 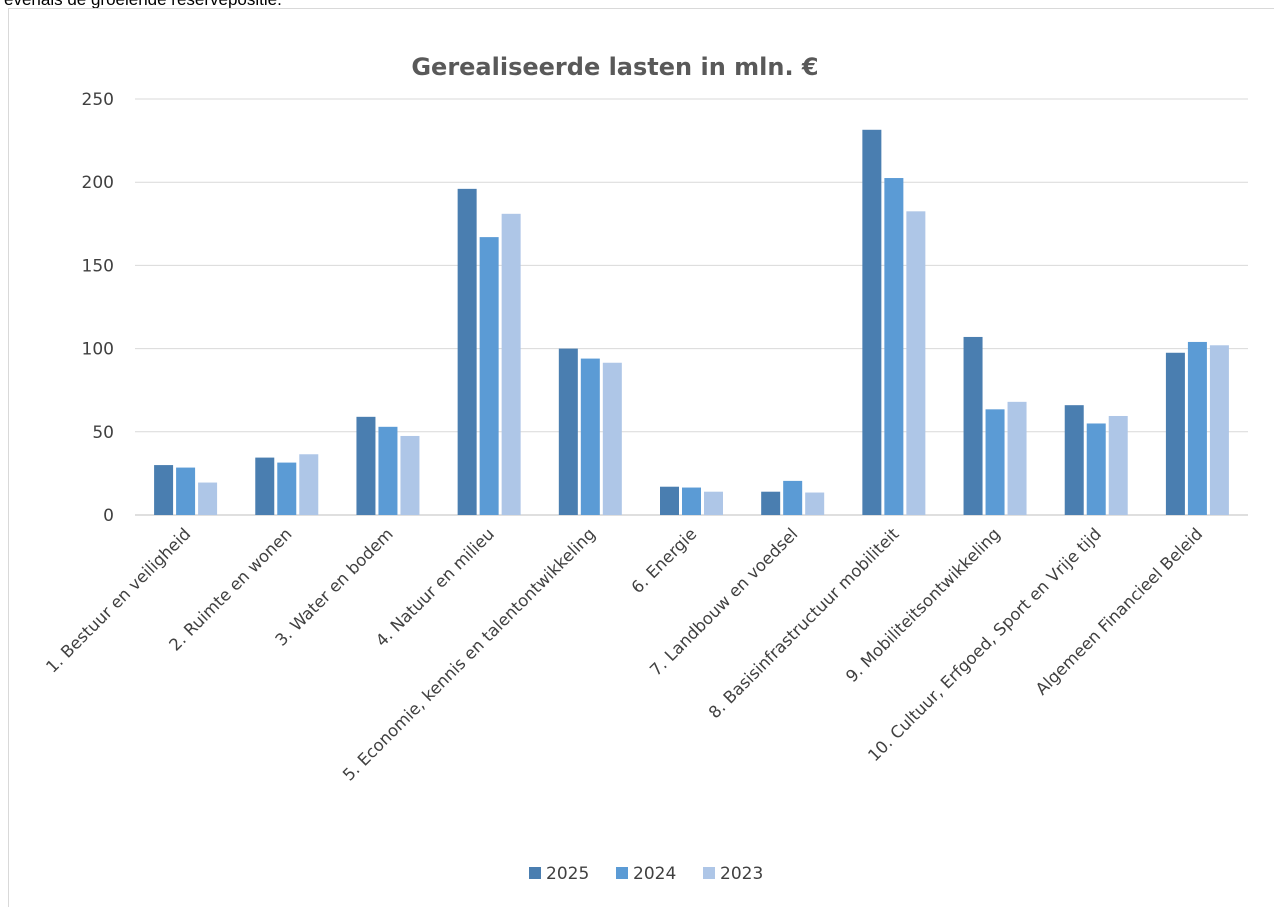 What do you see at coordinates (98, 100) in the screenshot?
I see `y-tick-label: 250` at bounding box center [98, 100].